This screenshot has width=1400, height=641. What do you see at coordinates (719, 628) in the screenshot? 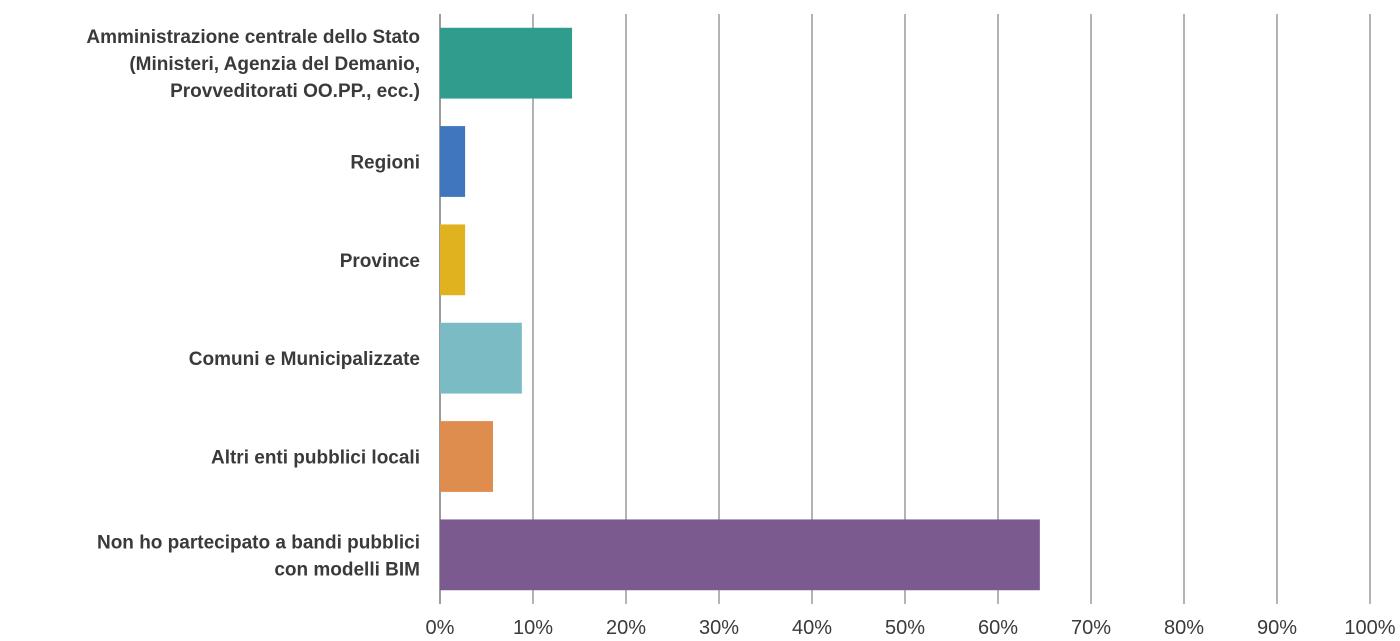
I see `x-tick-label-3: 30%` at bounding box center [719, 628].